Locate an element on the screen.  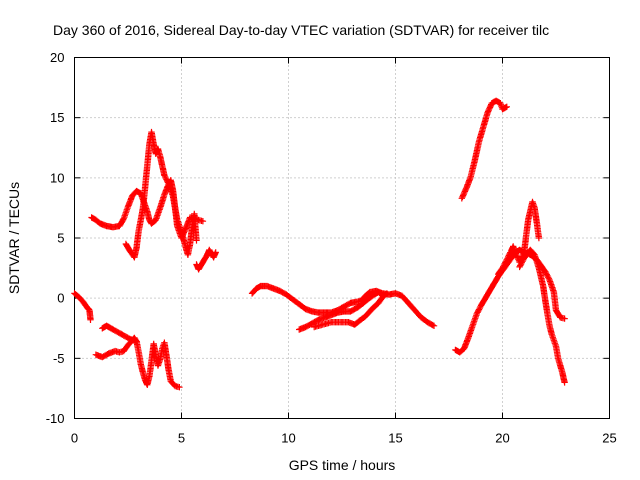
x-tick-label: 20 is located at coordinates (502, 438).